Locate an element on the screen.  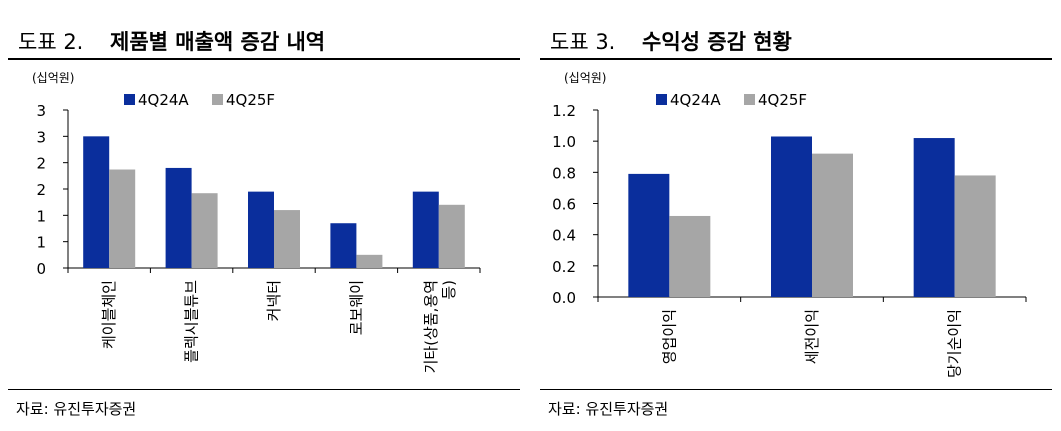
x-tick-label: 기타(상품,용역 등) is located at coordinates (440, 326).